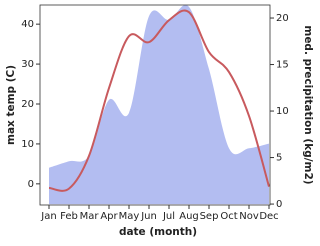  What do you see at coordinates (282, 65) in the screenshot?
I see `y2-tick-label: 15` at bounding box center [282, 65].